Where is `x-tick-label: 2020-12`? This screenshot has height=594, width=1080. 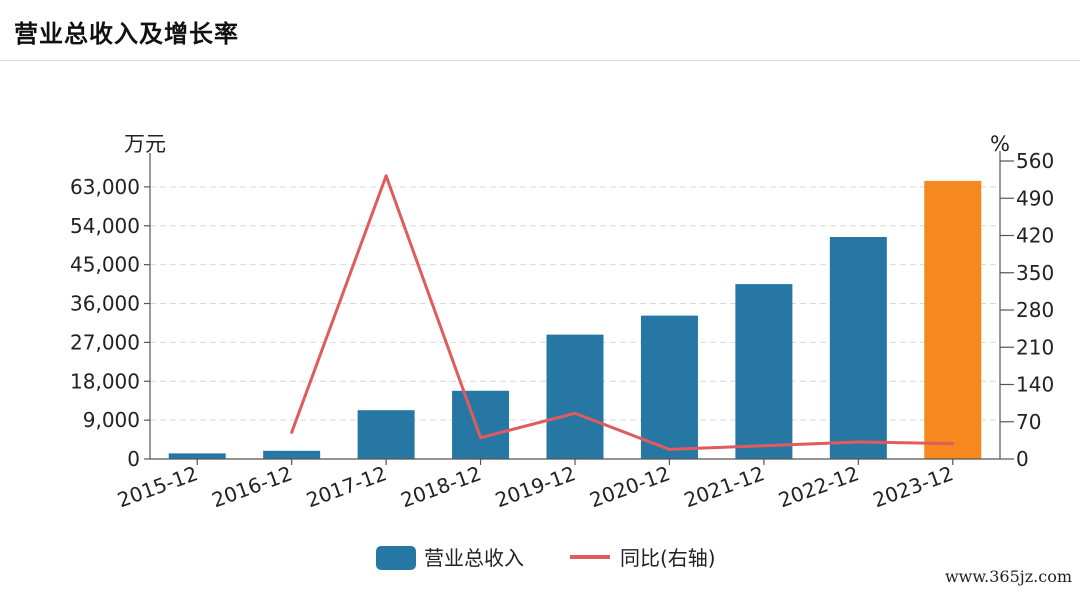
x-tick-label: 2020-12 is located at coordinates (629, 486).